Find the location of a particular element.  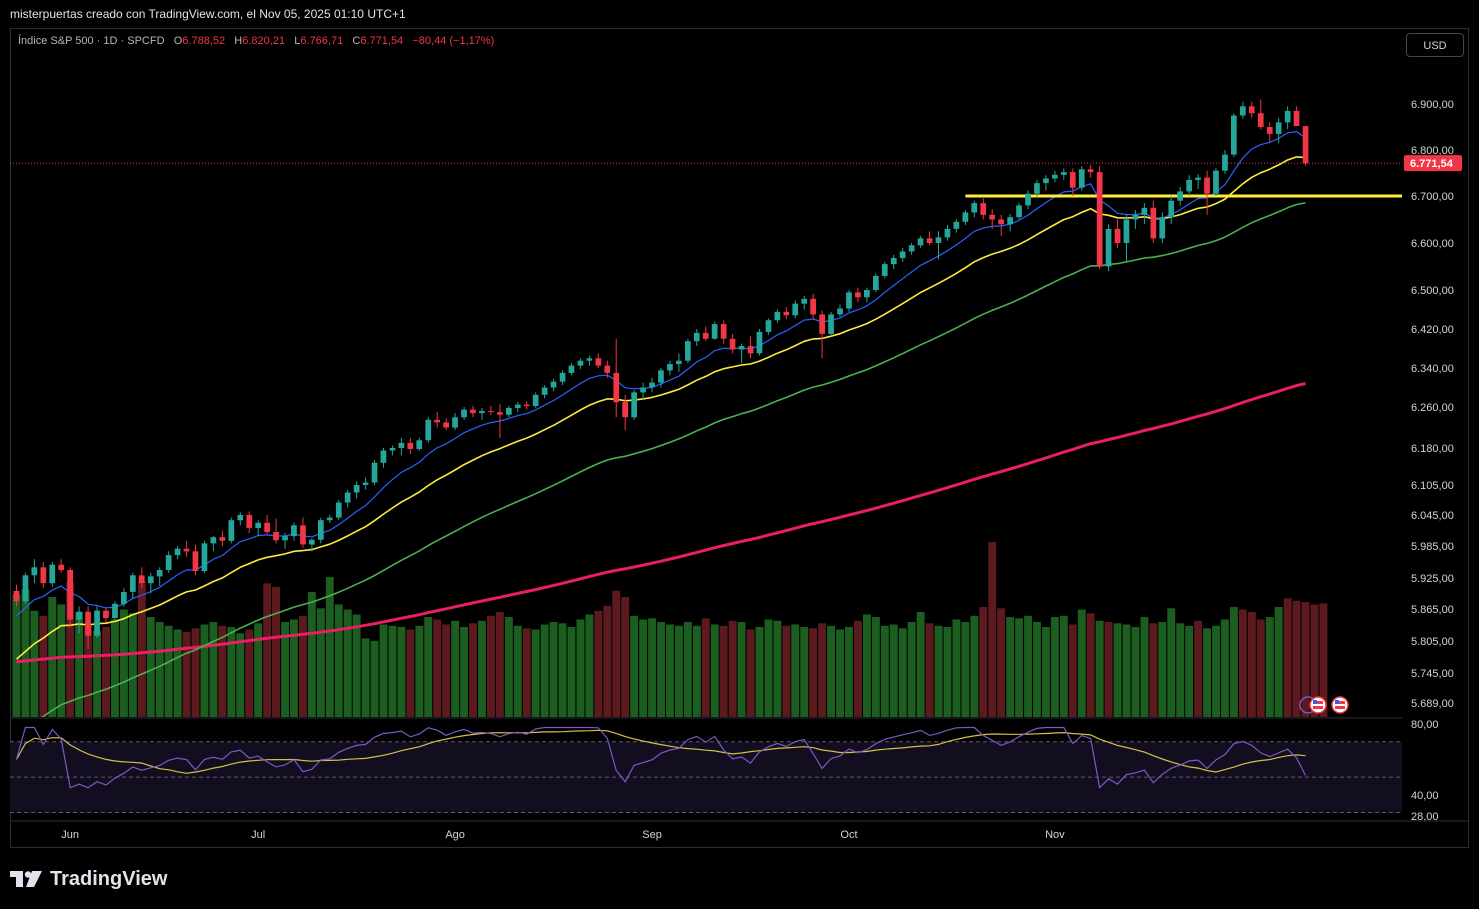

close-label: C is located at coordinates (356, 41).